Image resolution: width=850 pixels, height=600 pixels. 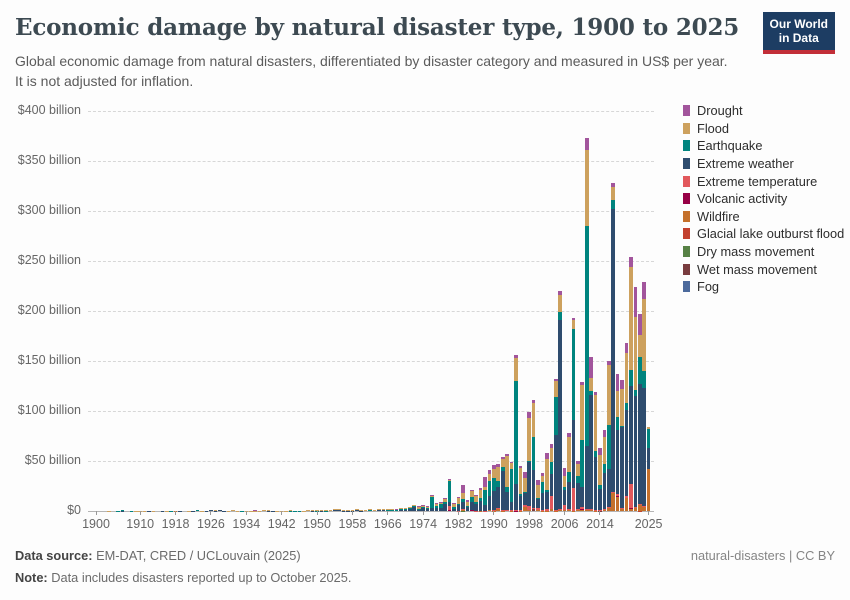 I want to click on bar-1998-et, so click(x=529, y=508).